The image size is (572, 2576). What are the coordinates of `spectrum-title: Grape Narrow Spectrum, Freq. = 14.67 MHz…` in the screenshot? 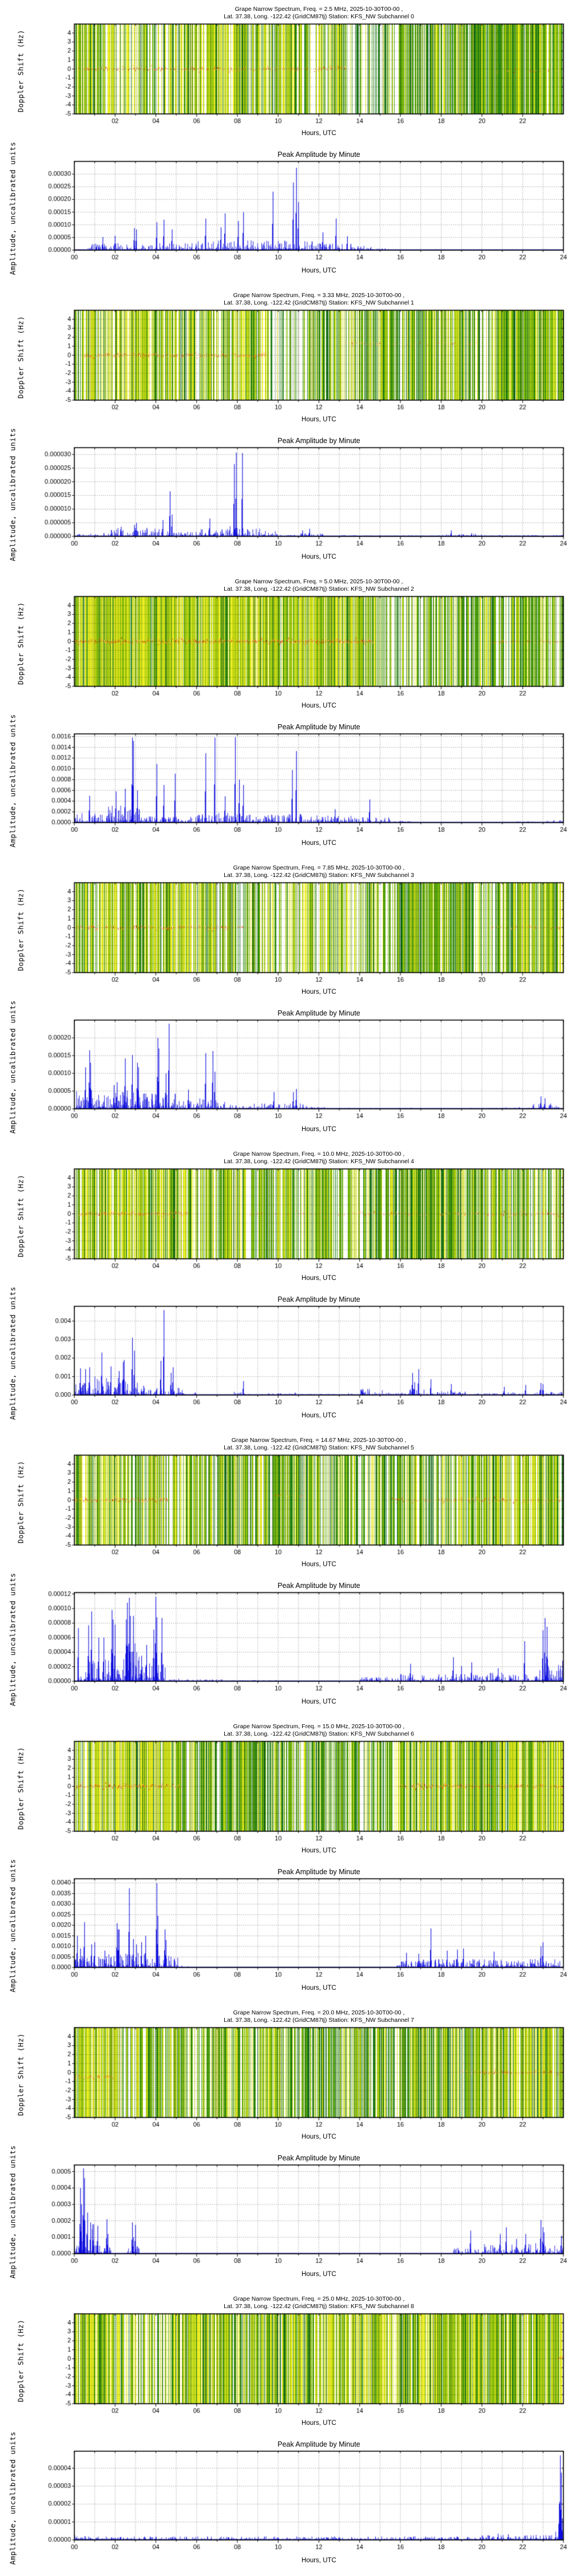 It's located at (318, 1444).